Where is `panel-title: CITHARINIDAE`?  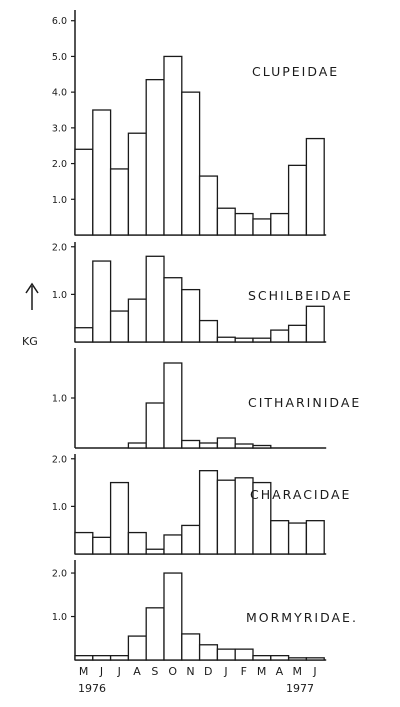 panel-title: CITHARINIDAE is located at coordinates (304, 402).